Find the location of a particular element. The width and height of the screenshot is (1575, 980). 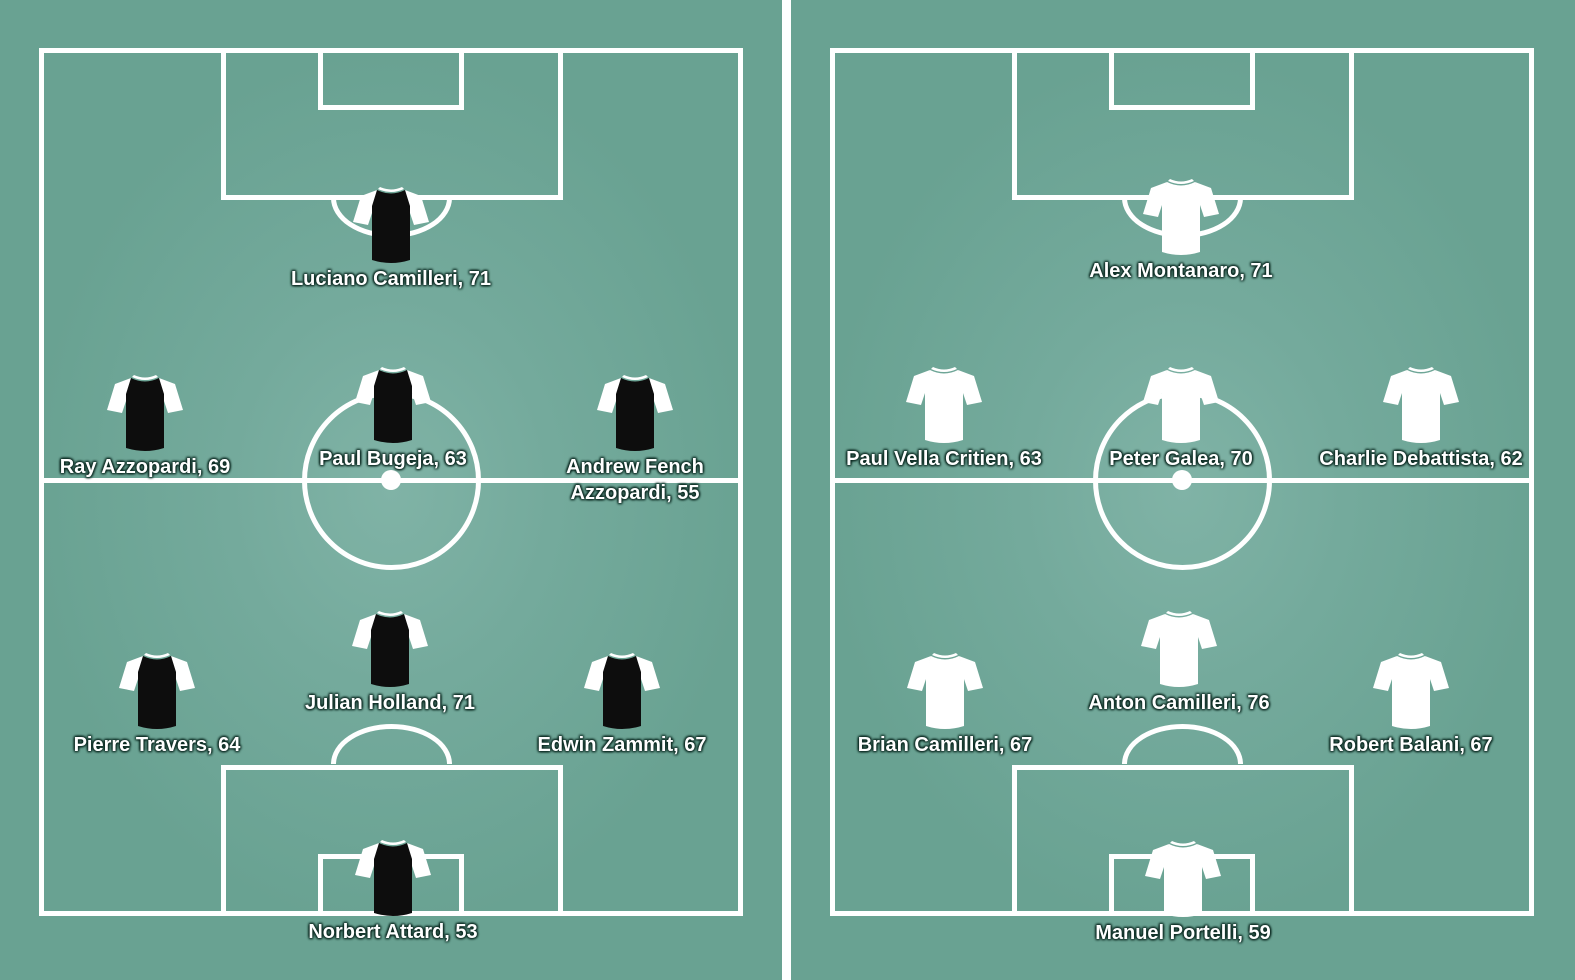

player-marker: Anton Camilleri, 76 is located at coordinates (1179, 662).